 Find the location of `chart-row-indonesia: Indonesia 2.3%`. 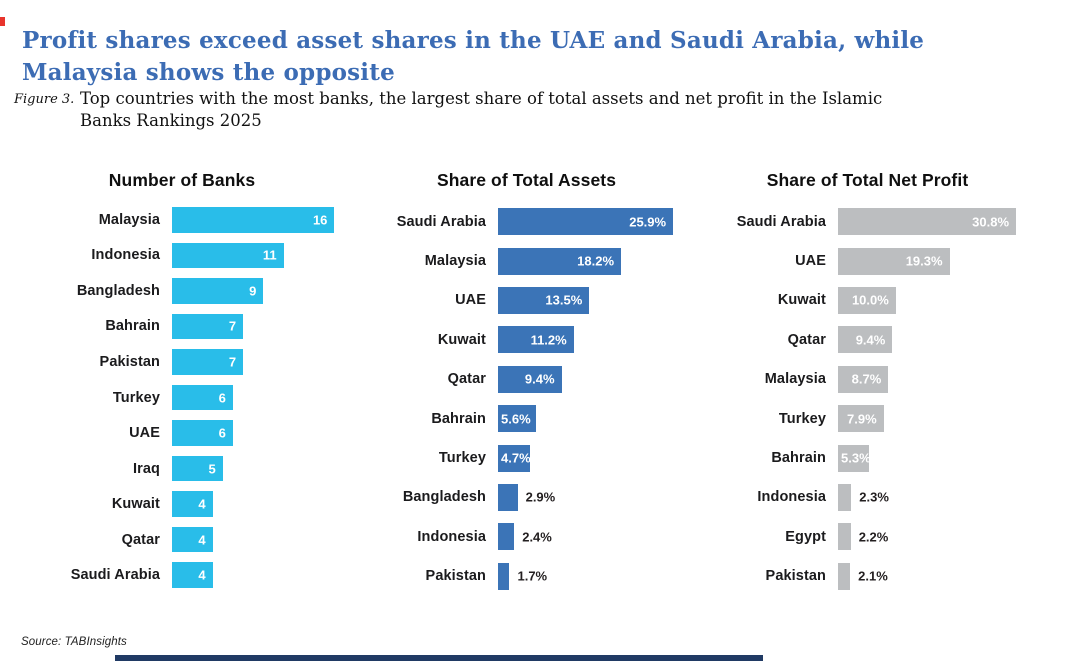

chart-row-indonesia: Indonesia 2.3% is located at coordinates (867, 497).